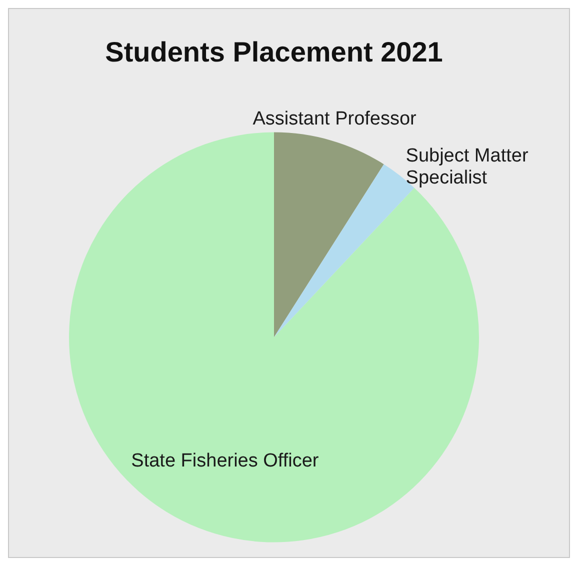  What do you see at coordinates (467, 167) in the screenshot?
I see `slice-label: Subject Matter Specialist` at bounding box center [467, 167].